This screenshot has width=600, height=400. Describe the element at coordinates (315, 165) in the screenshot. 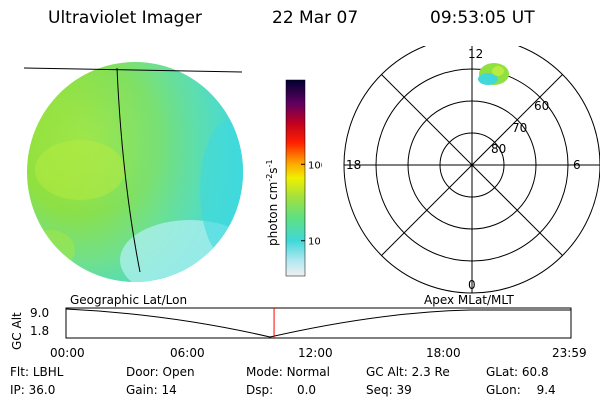

I see `colorbar-tick-label-0: 100` at that location.